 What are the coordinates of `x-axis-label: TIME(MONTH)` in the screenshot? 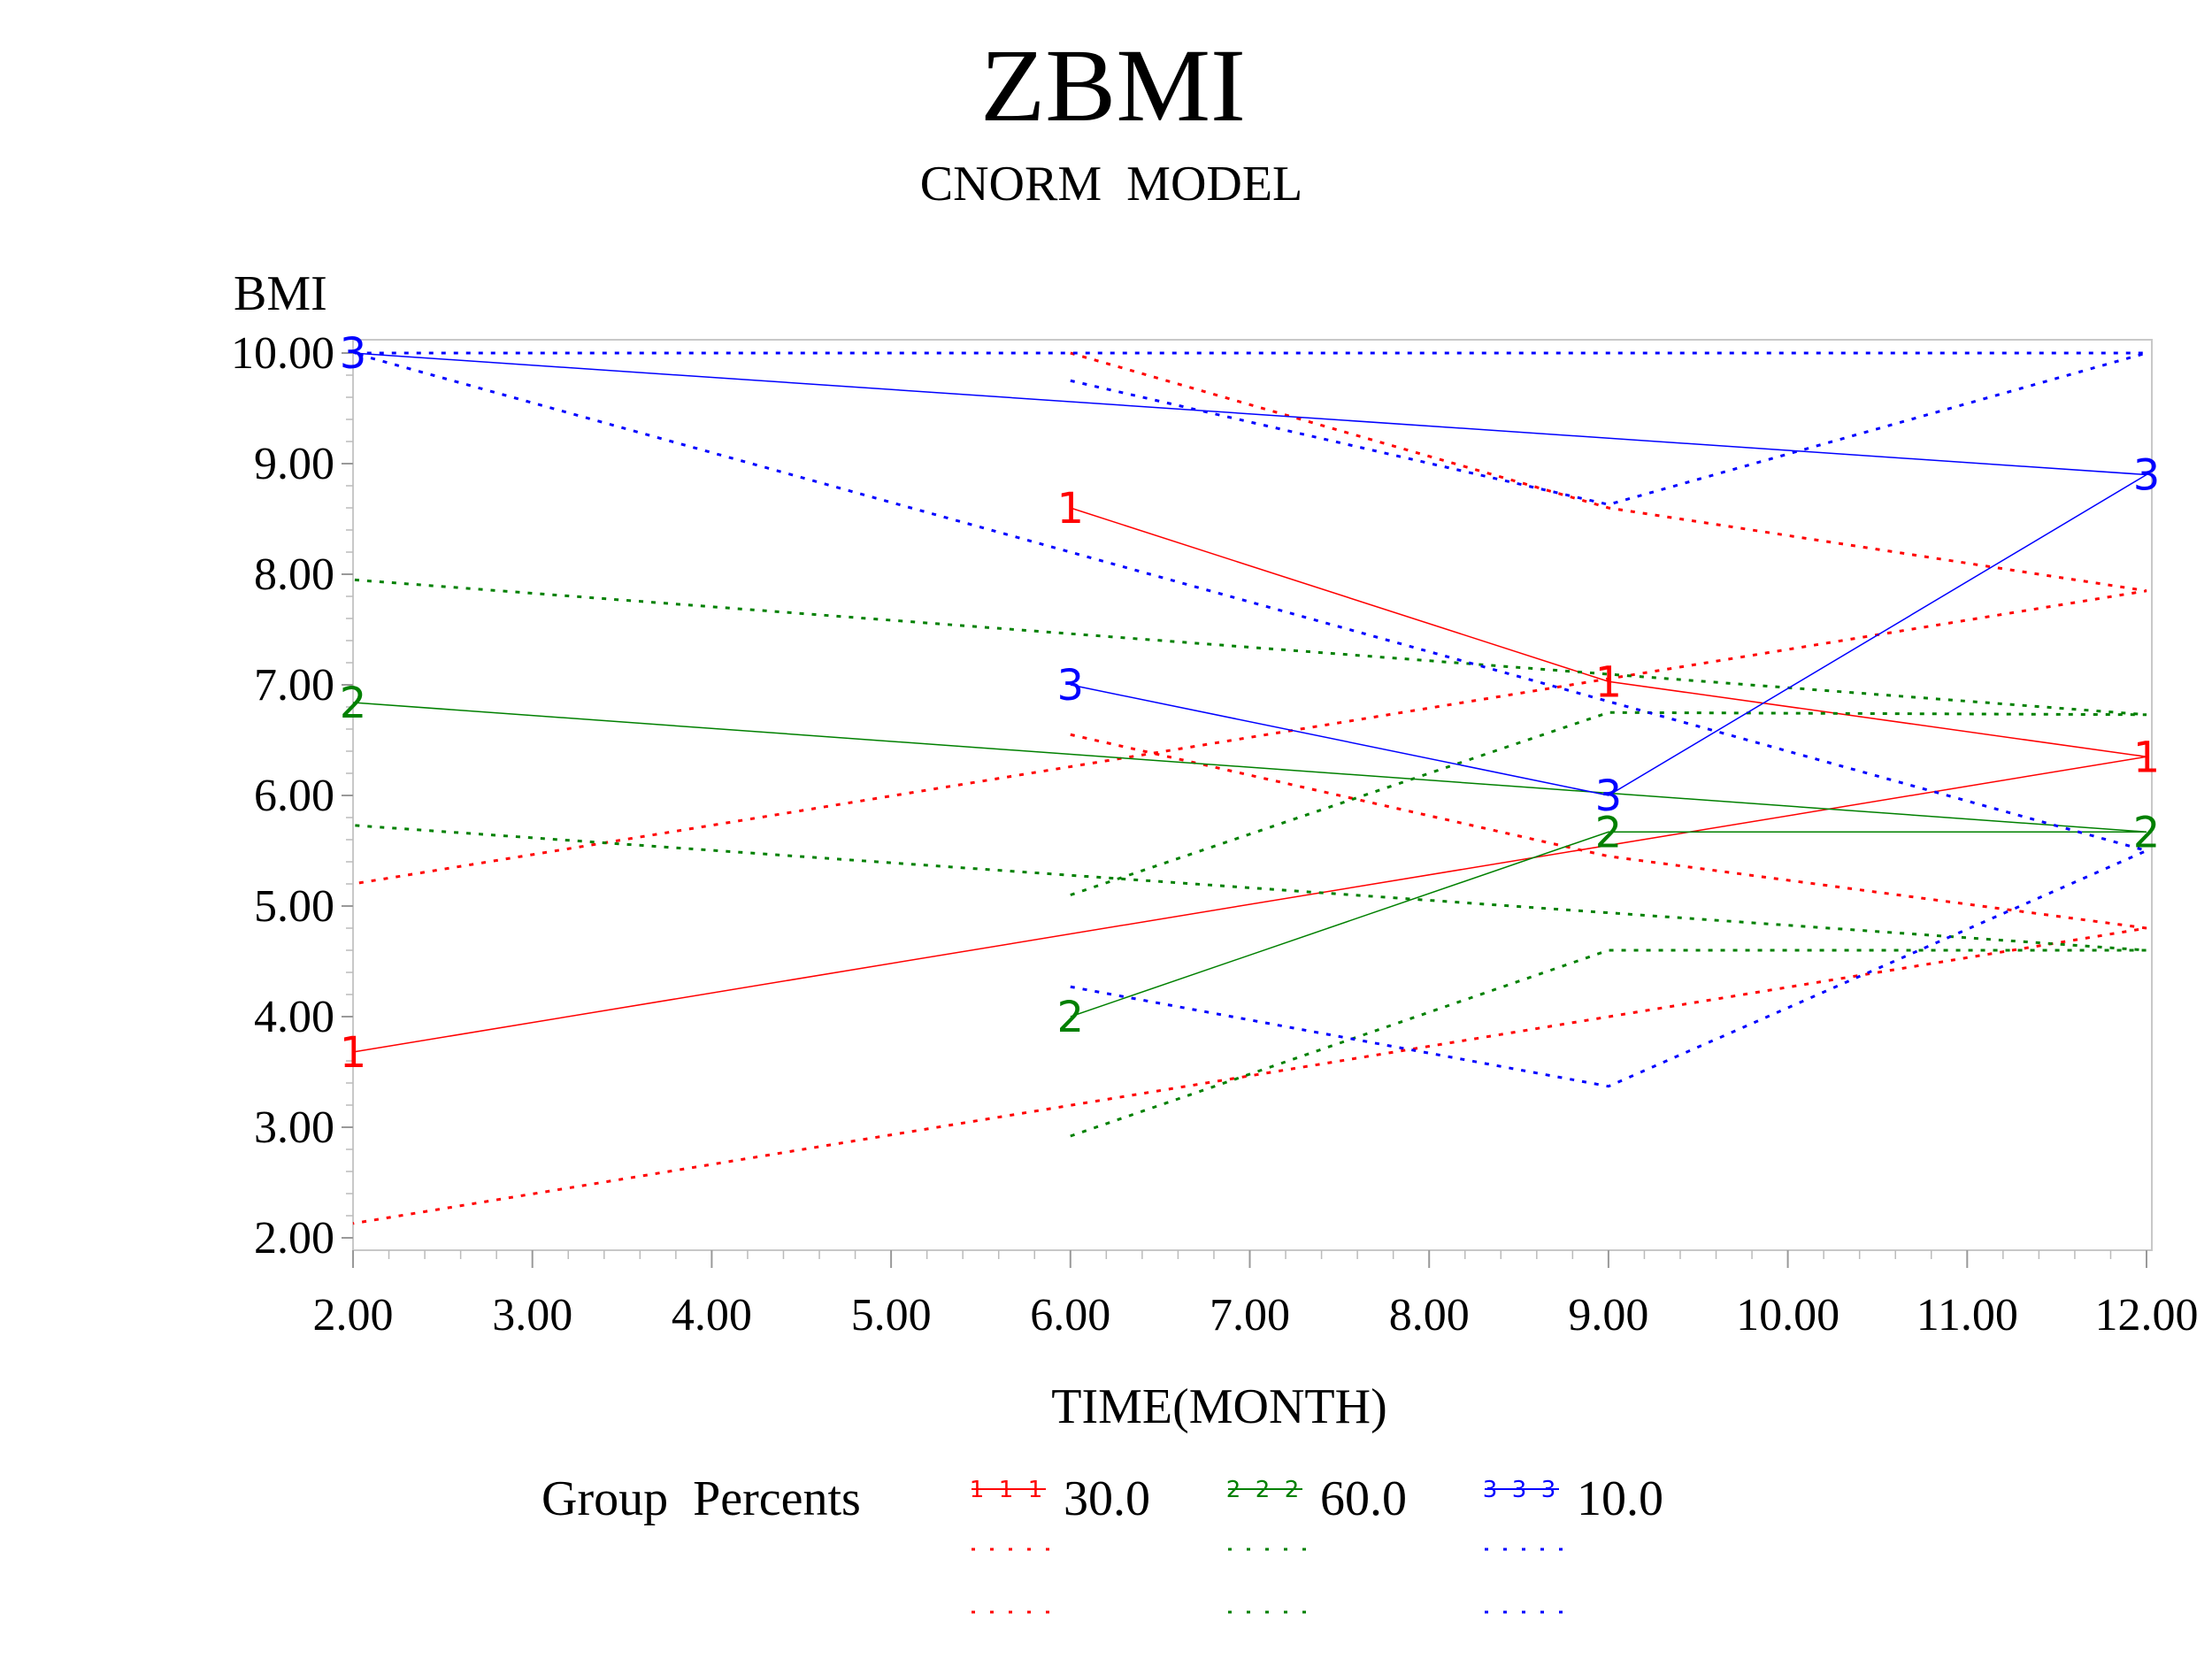 It's located at (1219, 1407).